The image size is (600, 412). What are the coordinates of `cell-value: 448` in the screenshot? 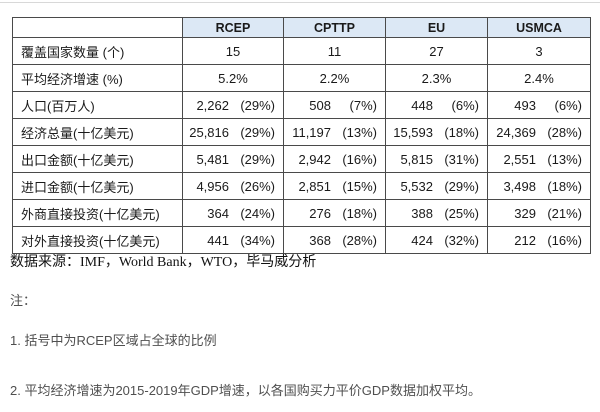 It's located at (422, 105).